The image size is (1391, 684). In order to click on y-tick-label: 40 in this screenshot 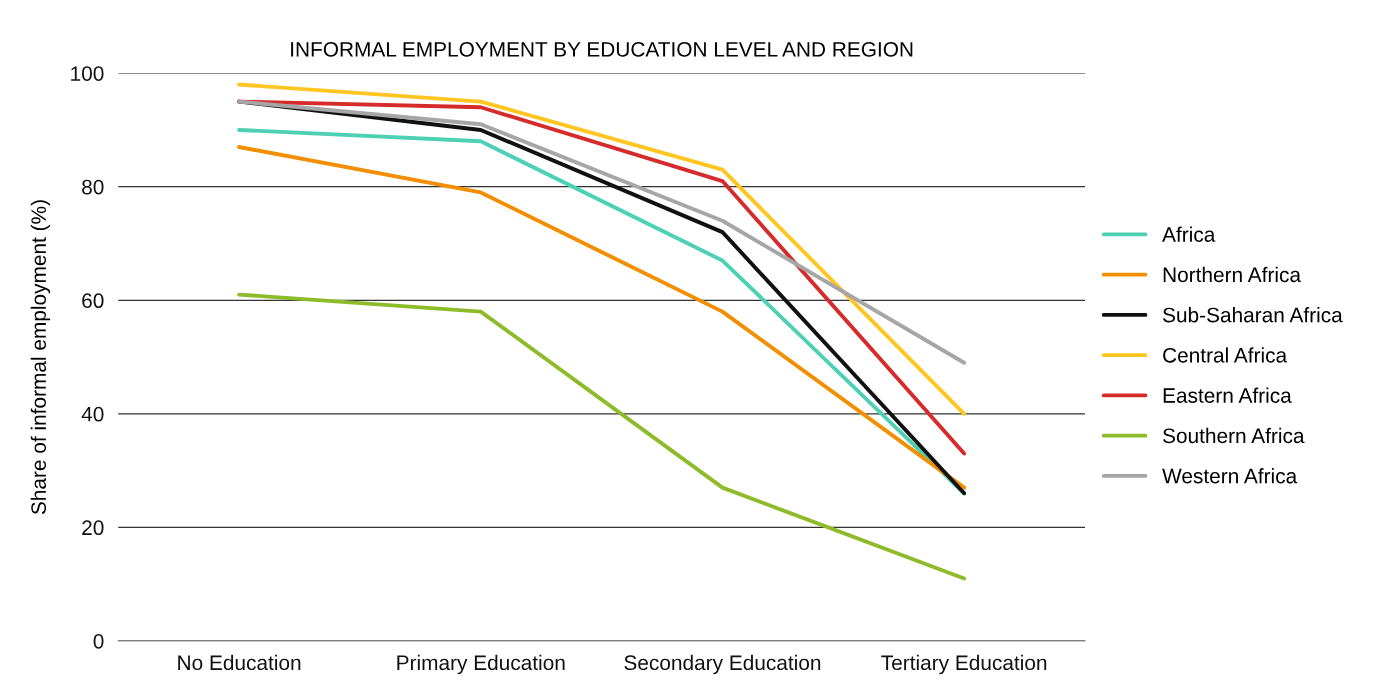, I will do `click(92, 414)`.